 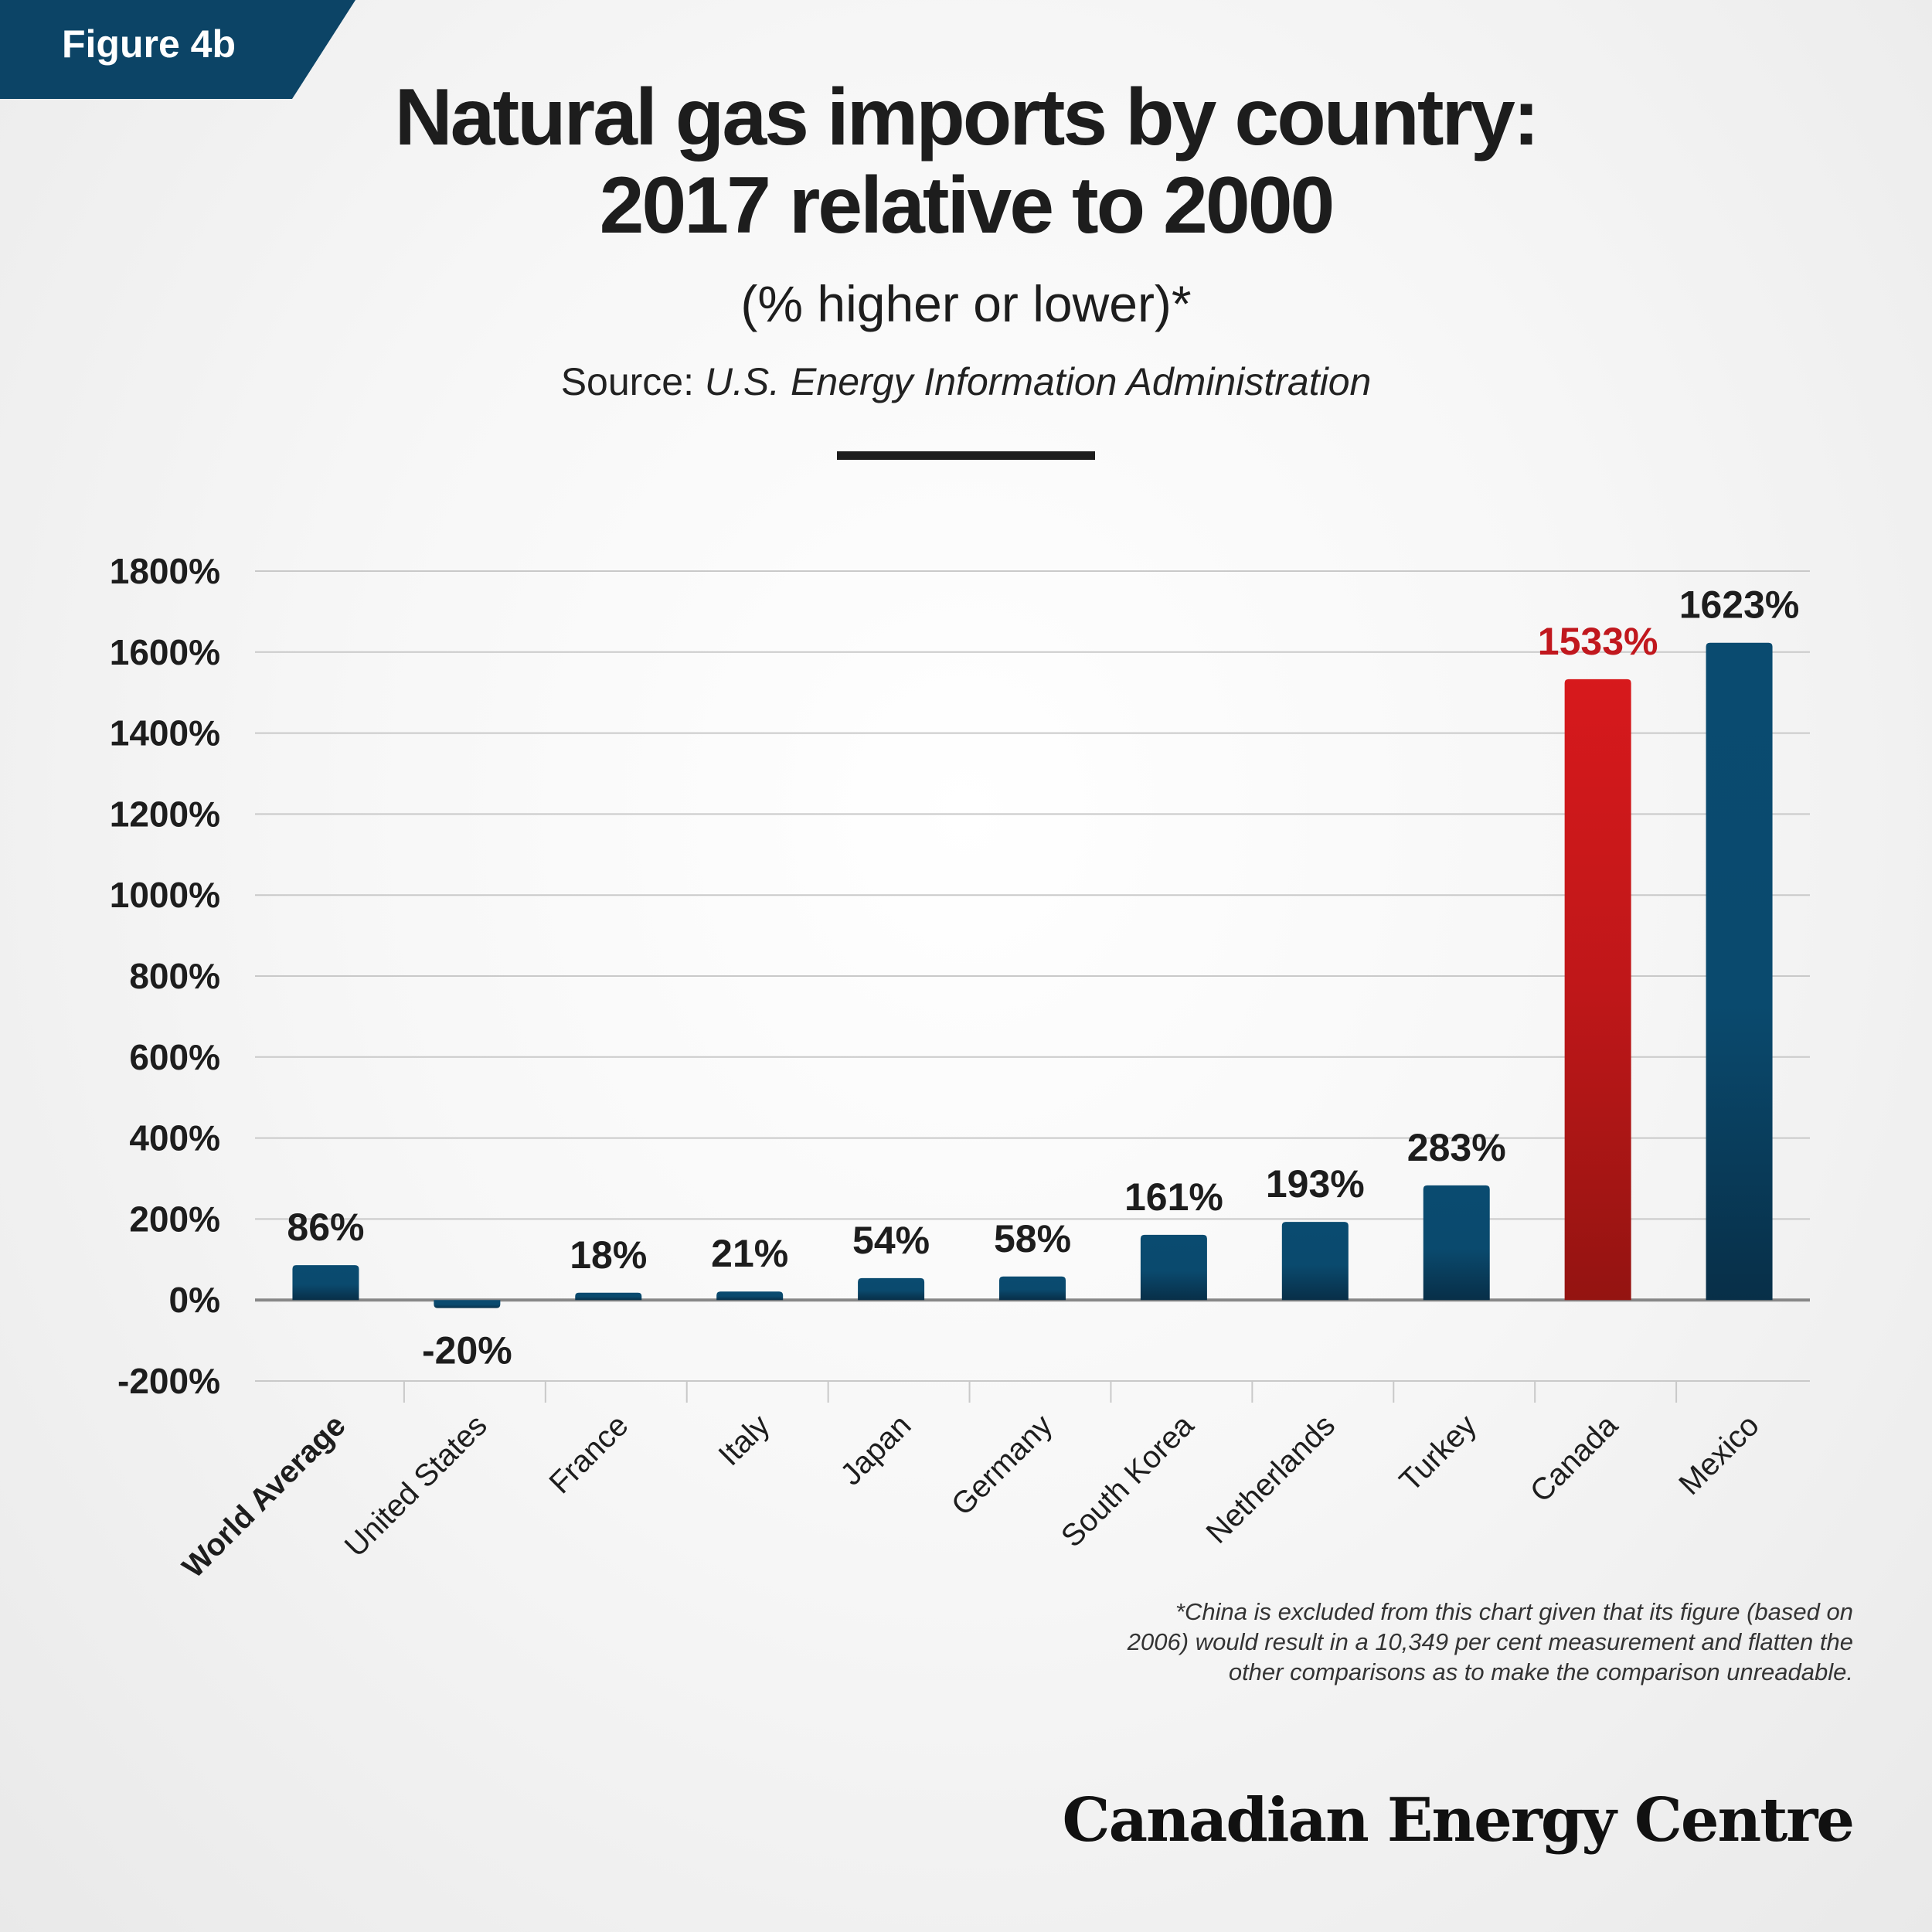 I want to click on data-label: 18%, so click(x=609, y=1255).